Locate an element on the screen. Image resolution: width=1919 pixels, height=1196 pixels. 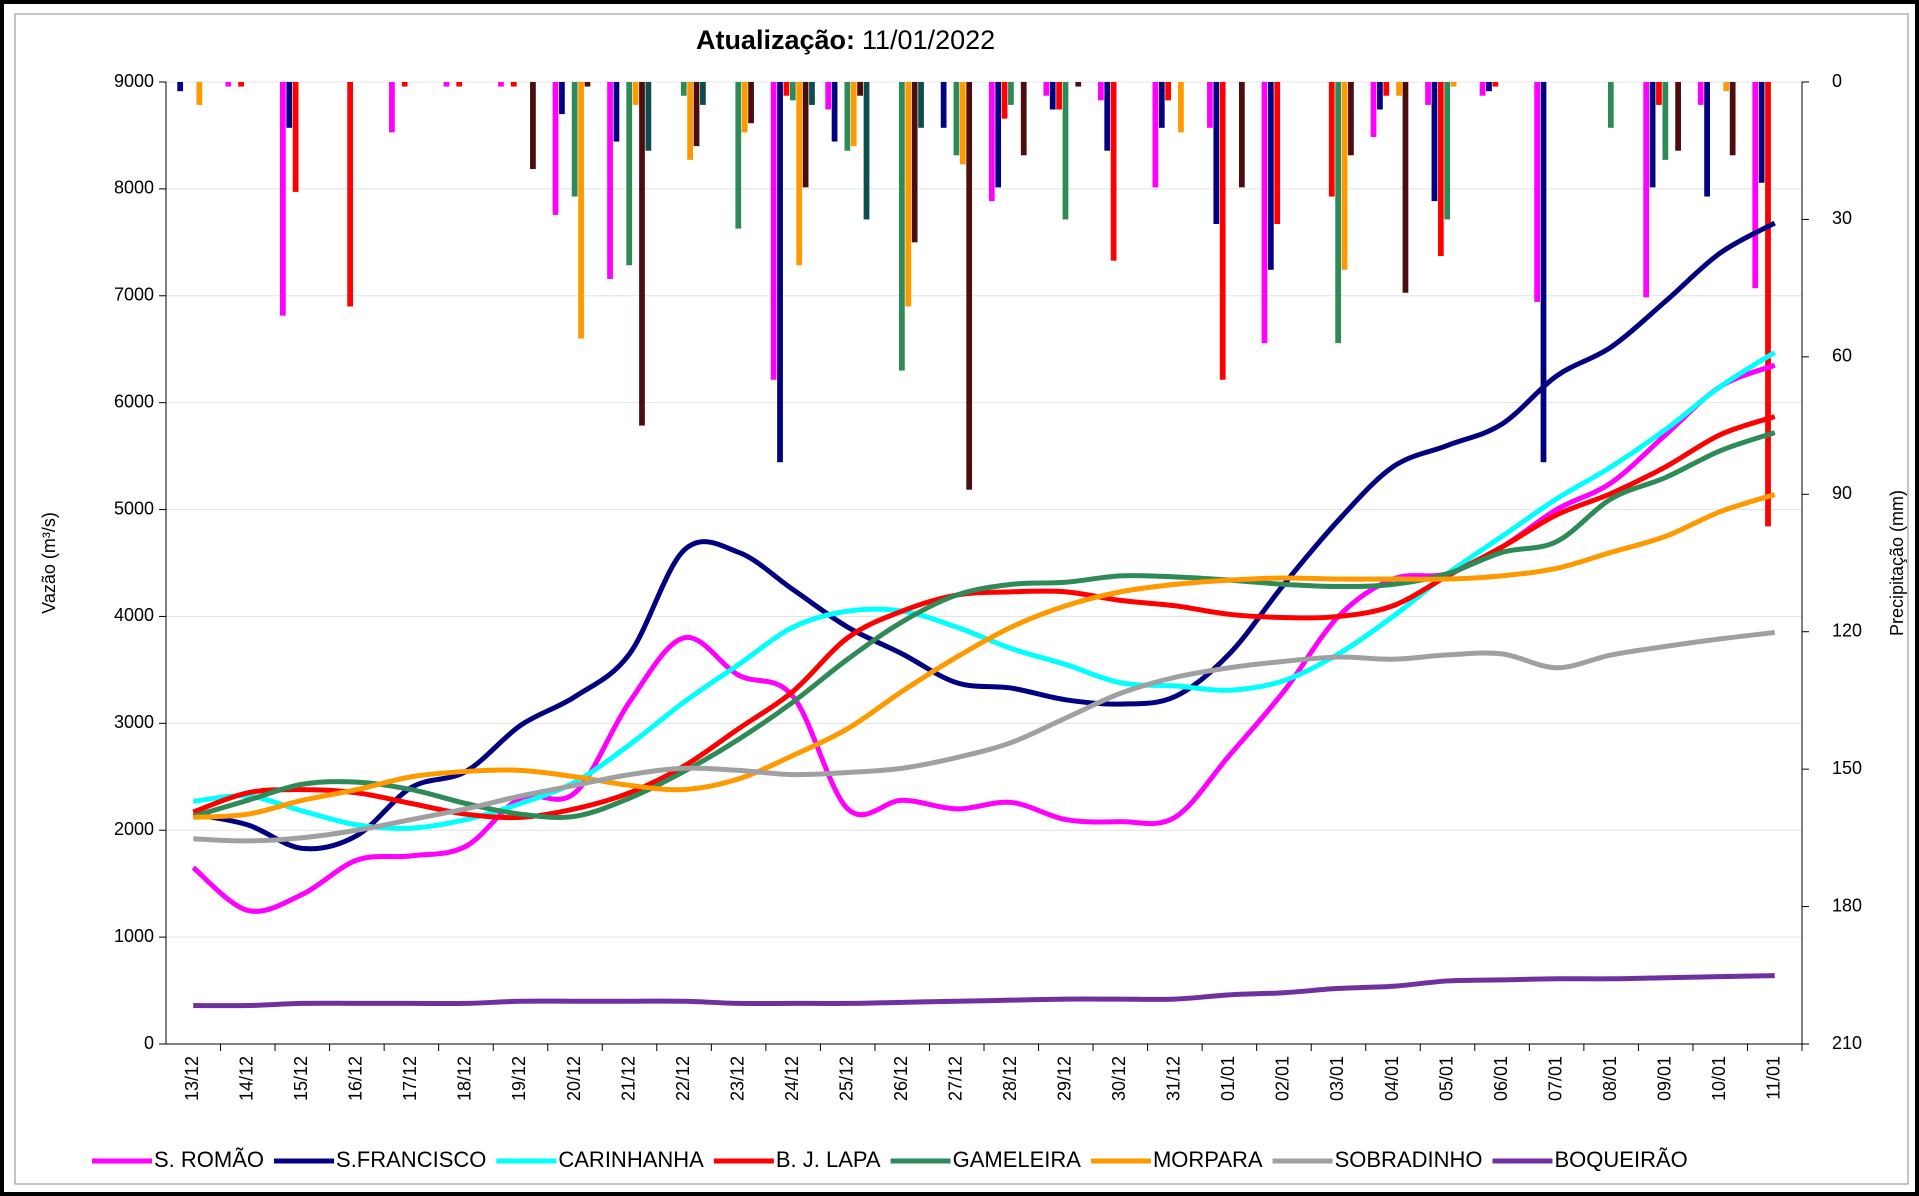
y2-tick-label: 90 is located at coordinates (1842, 493).